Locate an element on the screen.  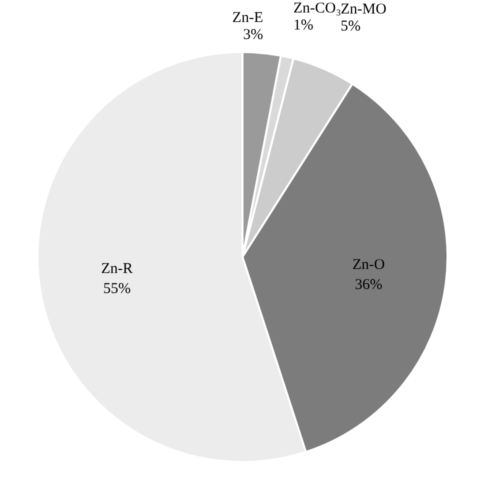
slice-label: Zn-R is located at coordinates (117, 268).